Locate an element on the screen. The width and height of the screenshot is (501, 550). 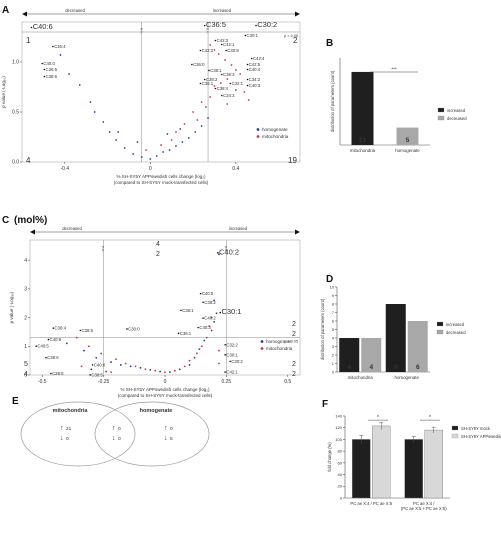
category-label: PC ae X:4 / PC ae X:6 is located at coordinates (371, 503).